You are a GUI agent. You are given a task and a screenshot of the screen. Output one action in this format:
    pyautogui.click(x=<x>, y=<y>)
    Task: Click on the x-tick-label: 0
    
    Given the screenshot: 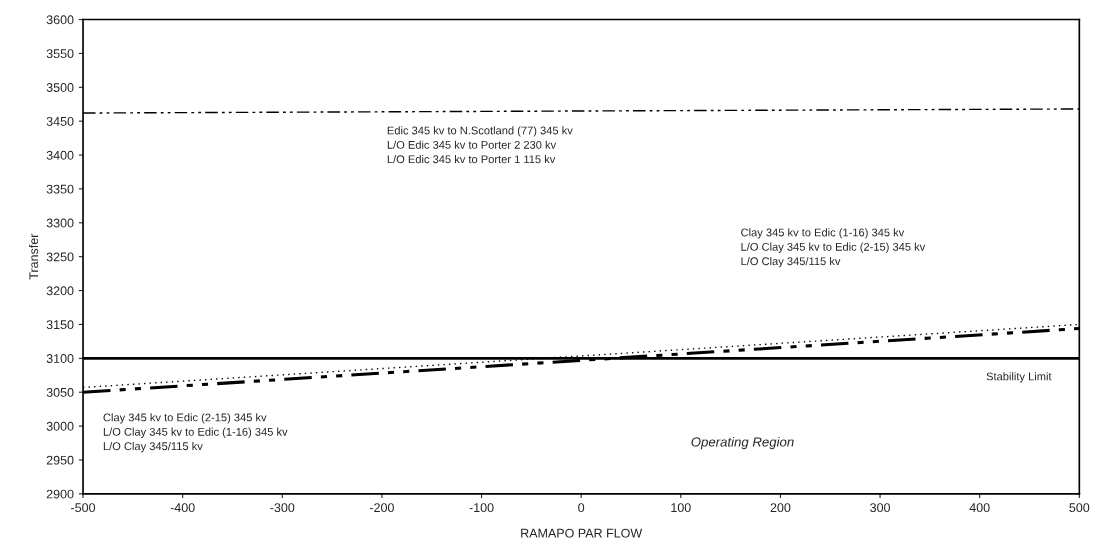 What is the action you would take?
    pyautogui.click(x=581, y=508)
    